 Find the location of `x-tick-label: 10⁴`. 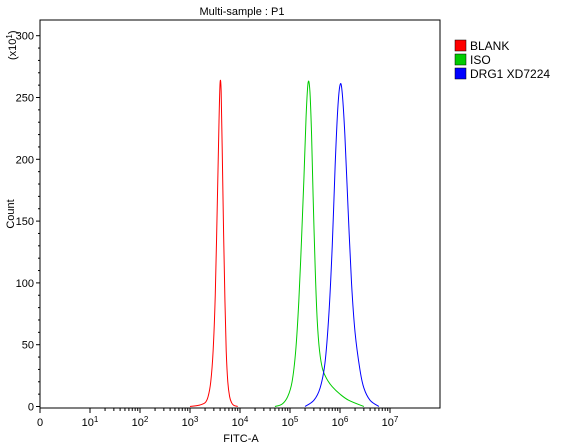

x-tick-label: 10⁴ is located at coordinates (240, 422).